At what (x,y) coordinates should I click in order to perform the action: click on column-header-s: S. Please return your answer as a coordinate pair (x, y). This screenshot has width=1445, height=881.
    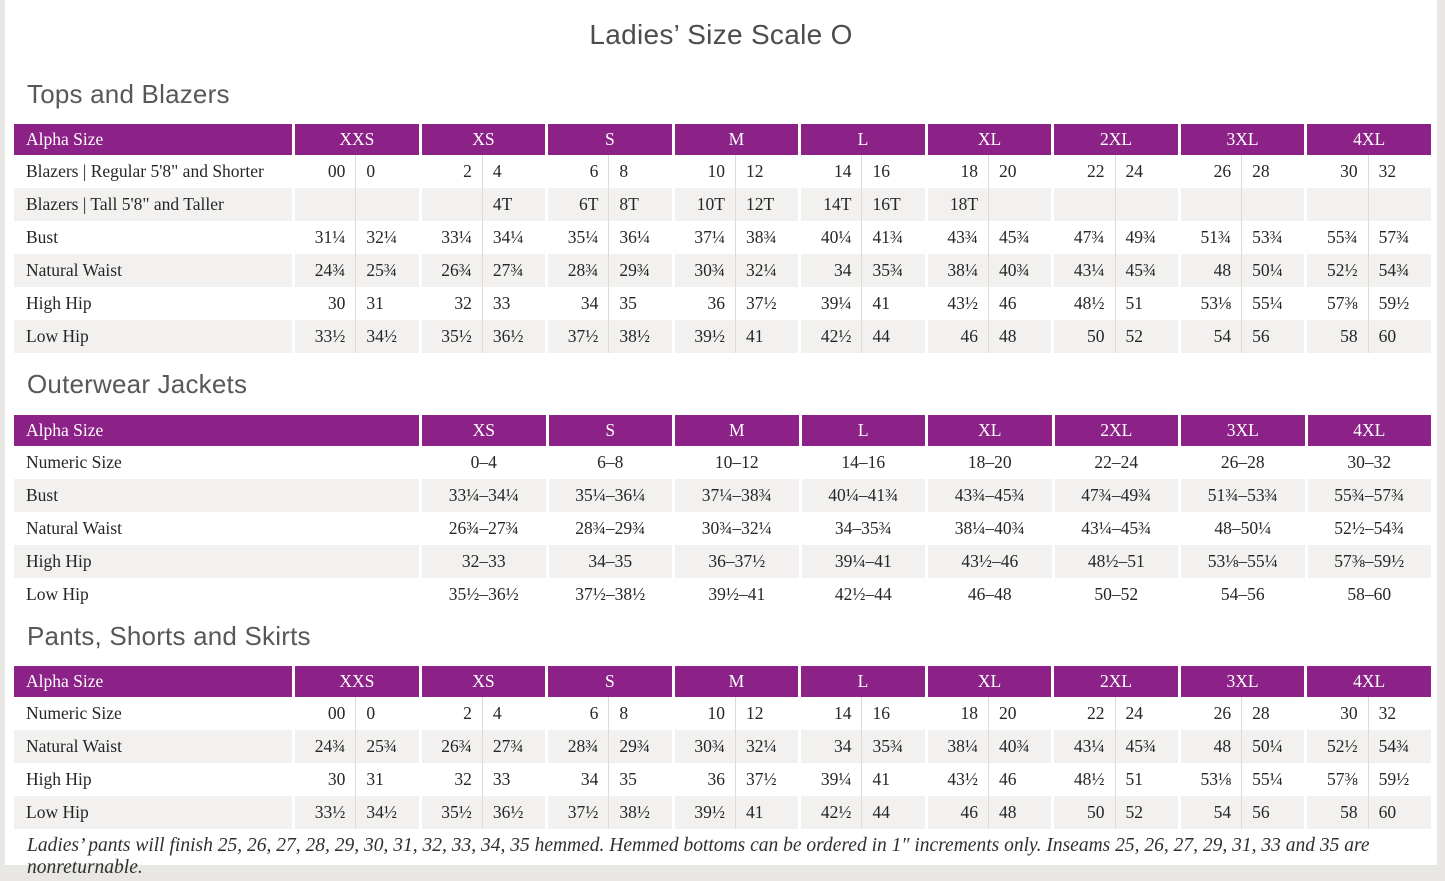
    Looking at the image, I should click on (608, 430).